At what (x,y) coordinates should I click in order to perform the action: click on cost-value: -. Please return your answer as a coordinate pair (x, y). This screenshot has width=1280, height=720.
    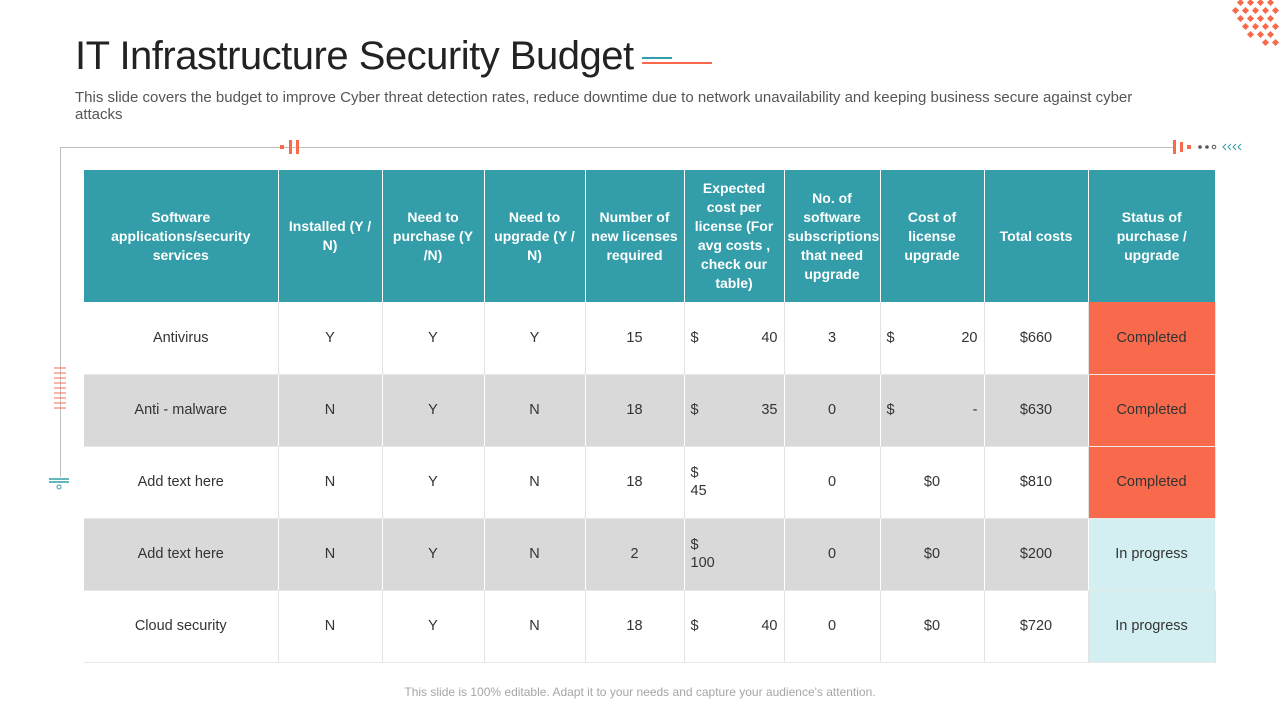
    Looking at the image, I should click on (975, 410).